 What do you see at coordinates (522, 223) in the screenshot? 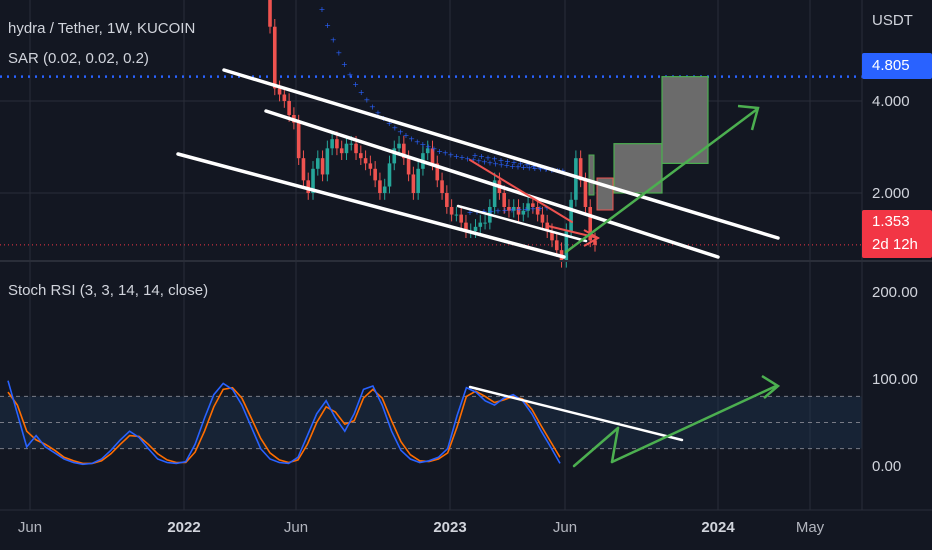
I see `trendline-inner` at bounding box center [522, 223].